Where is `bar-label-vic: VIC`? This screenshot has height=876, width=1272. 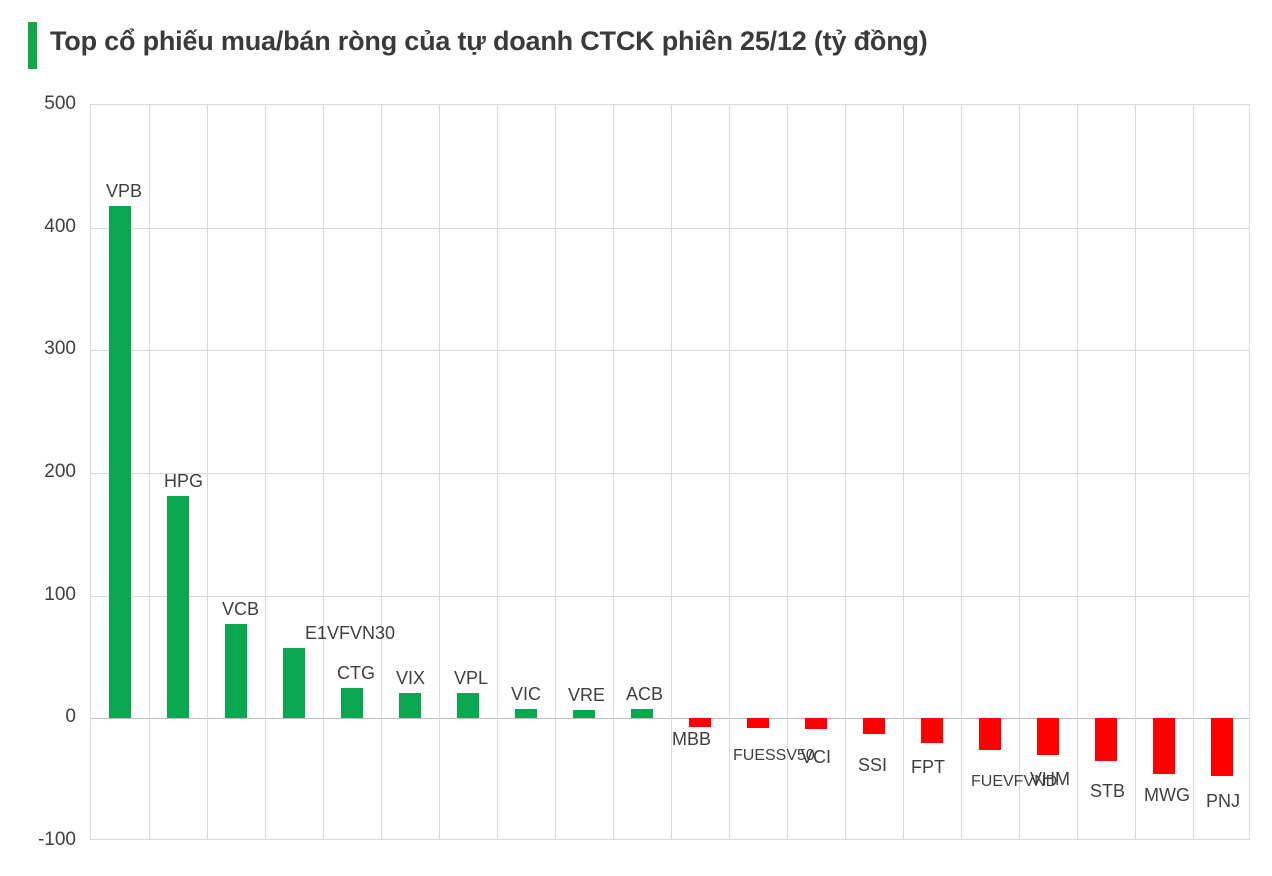
bar-label-vic: VIC is located at coordinates (526, 693).